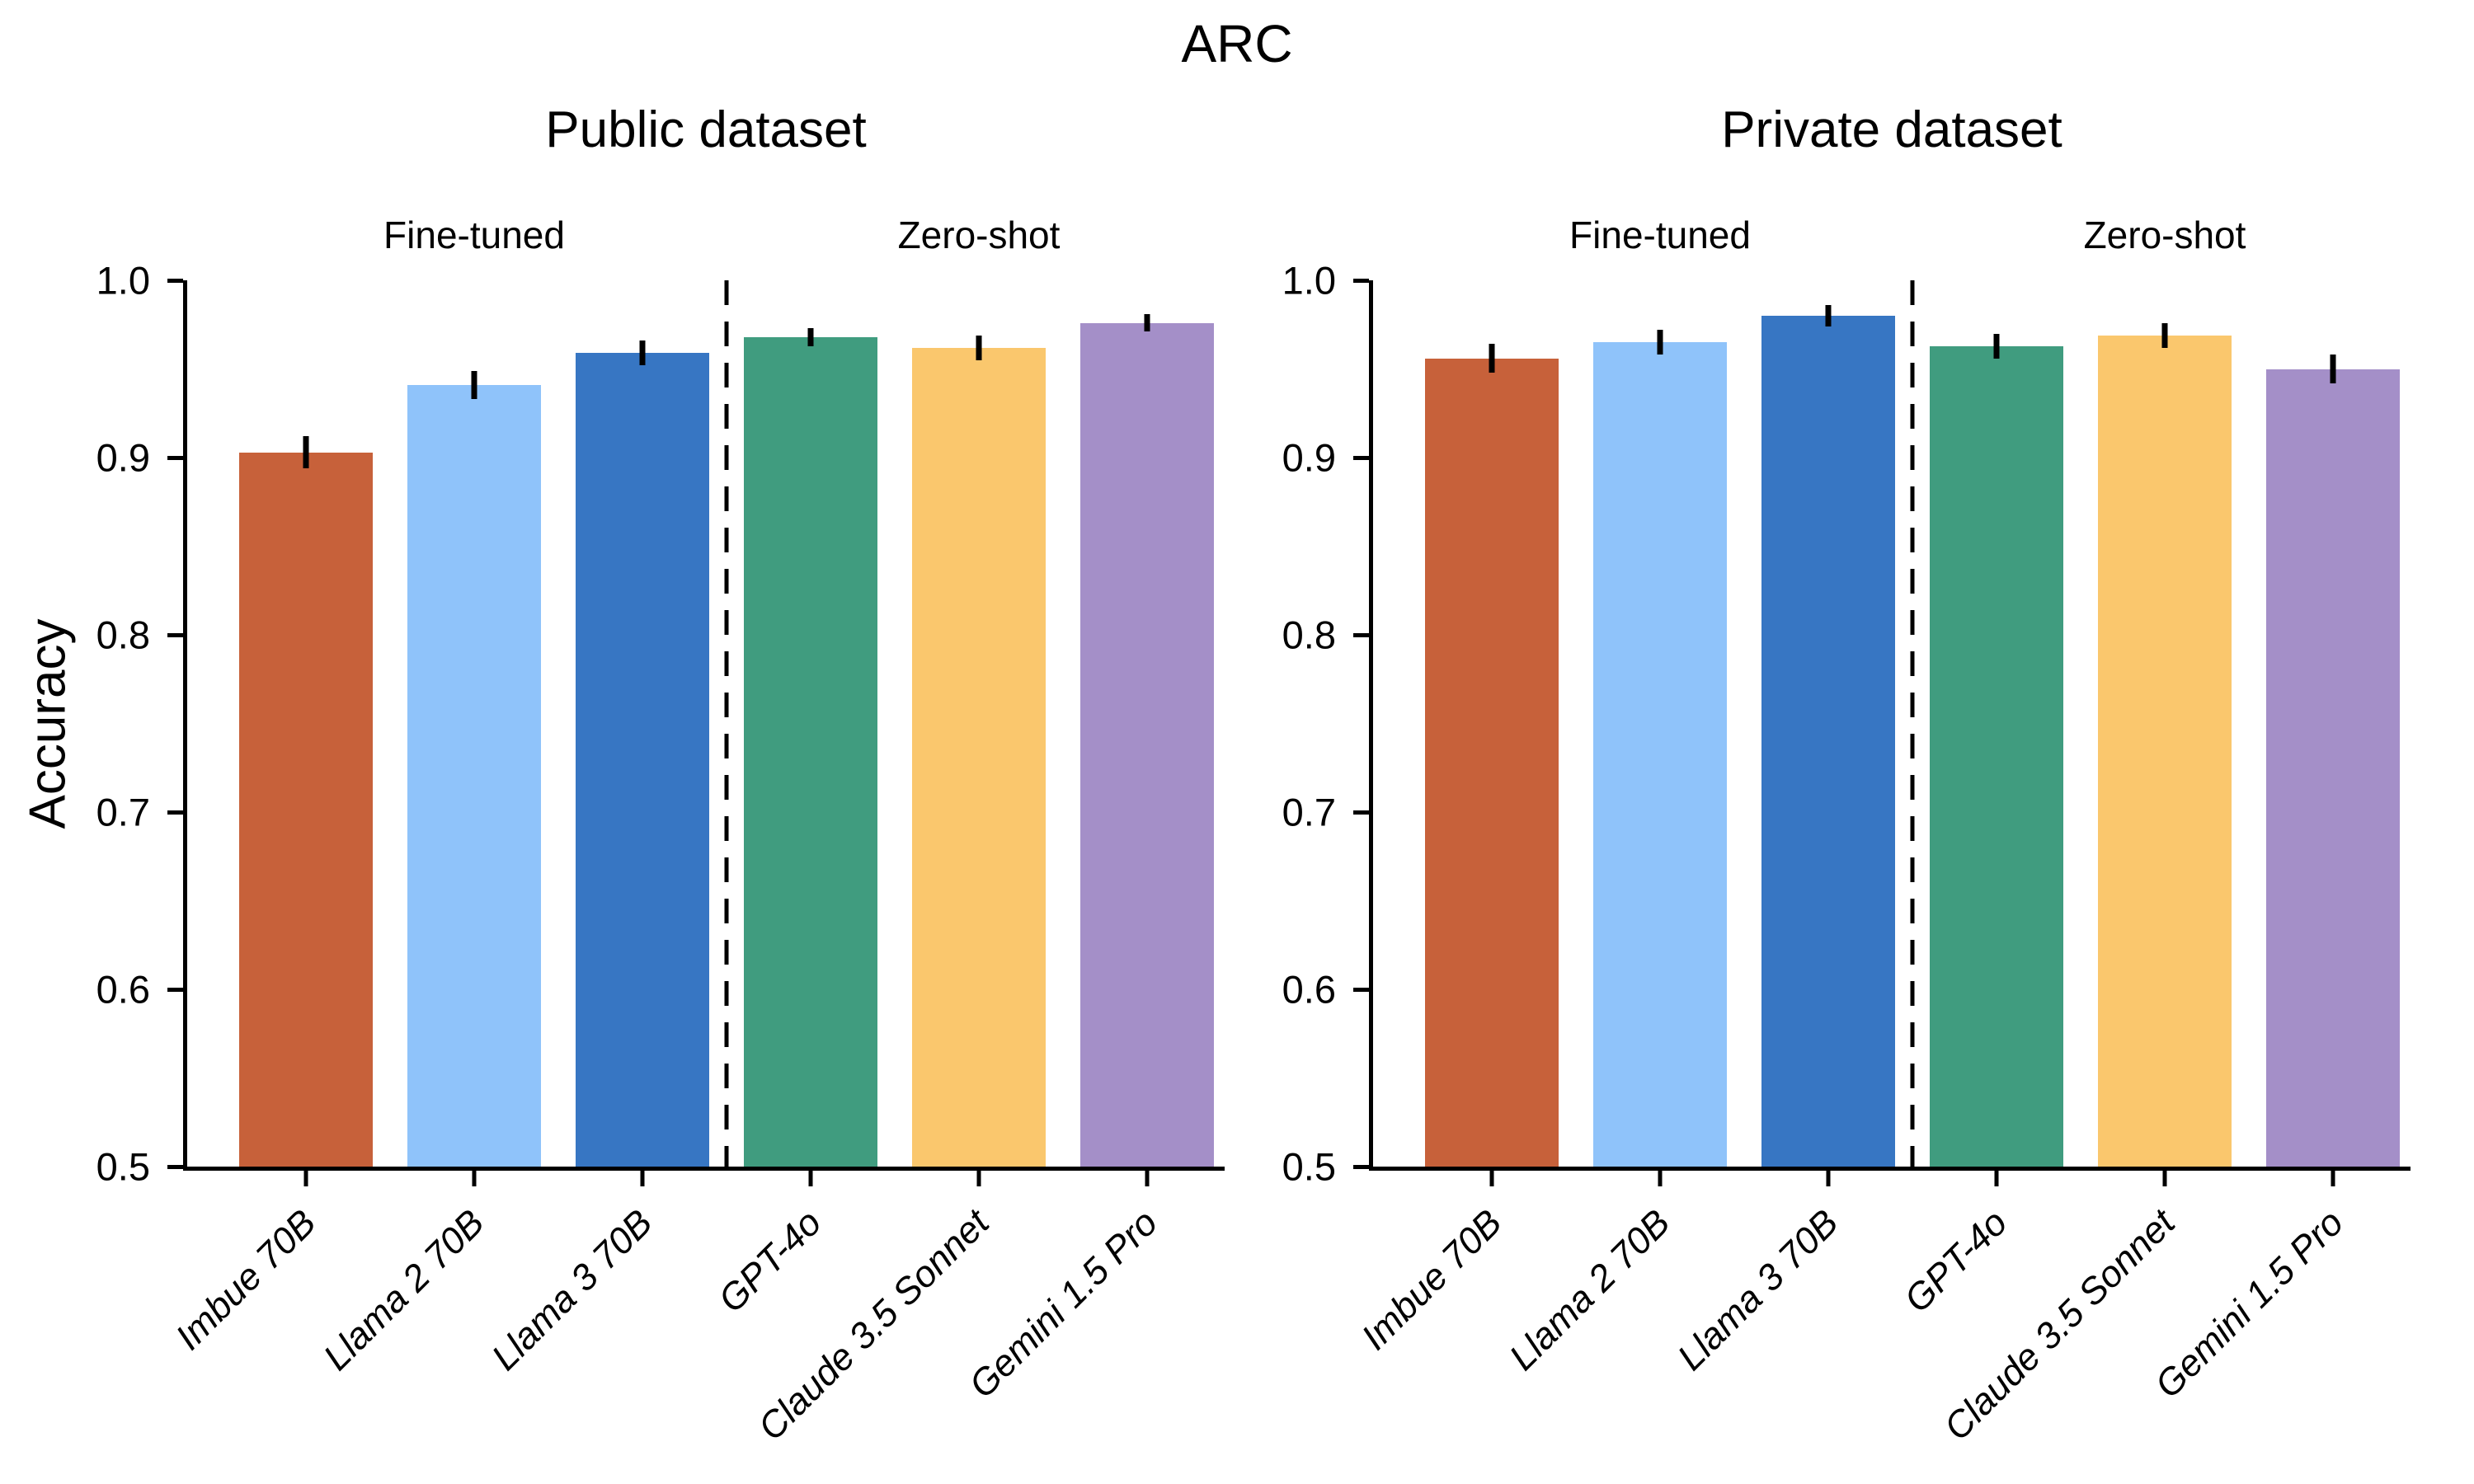  I want to click on chart-title: ARC, so click(1237, 43).